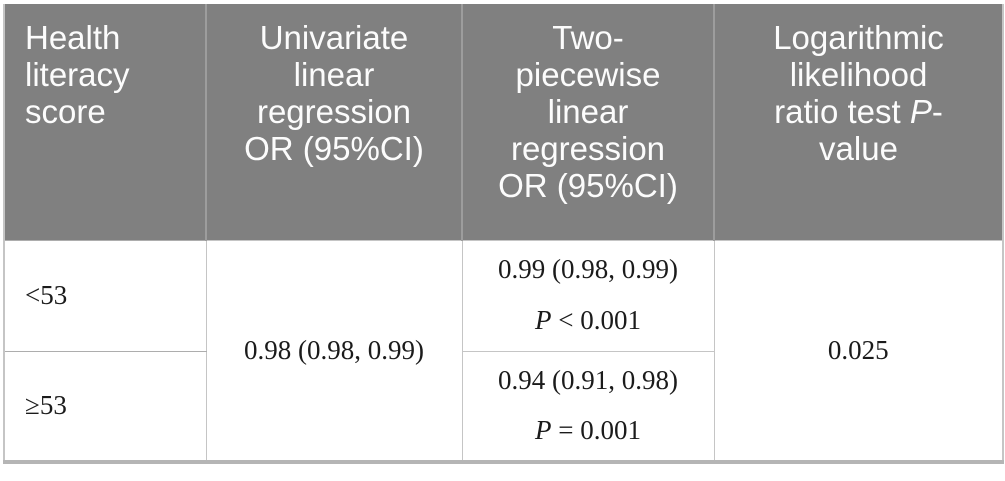 Image resolution: width=1005 pixels, height=481 pixels. I want to click on cell-two-piecewise-or-lt53: 0.99 (0.98, 0.99) P < 0.001, so click(588, 295).